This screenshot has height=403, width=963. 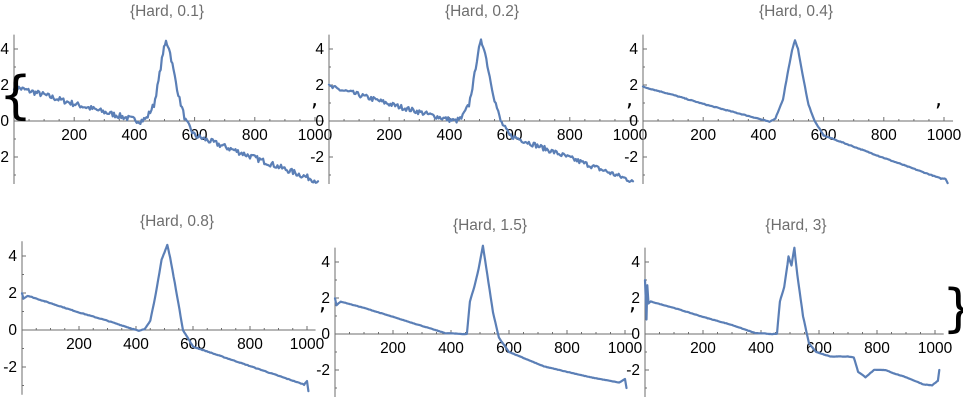 I want to click on list-close-brace: }, so click(x=952, y=309).